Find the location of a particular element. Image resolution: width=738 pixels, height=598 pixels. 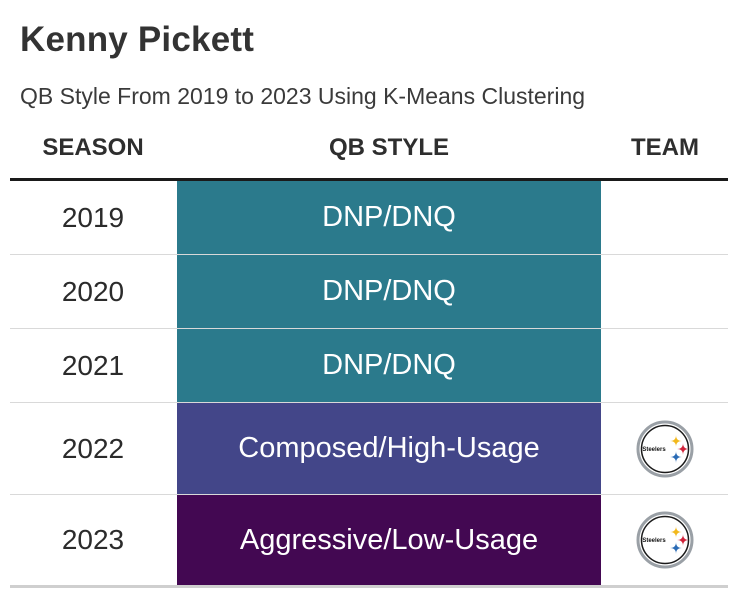

table-row: 2021 DNP/DNQ is located at coordinates (369, 365).